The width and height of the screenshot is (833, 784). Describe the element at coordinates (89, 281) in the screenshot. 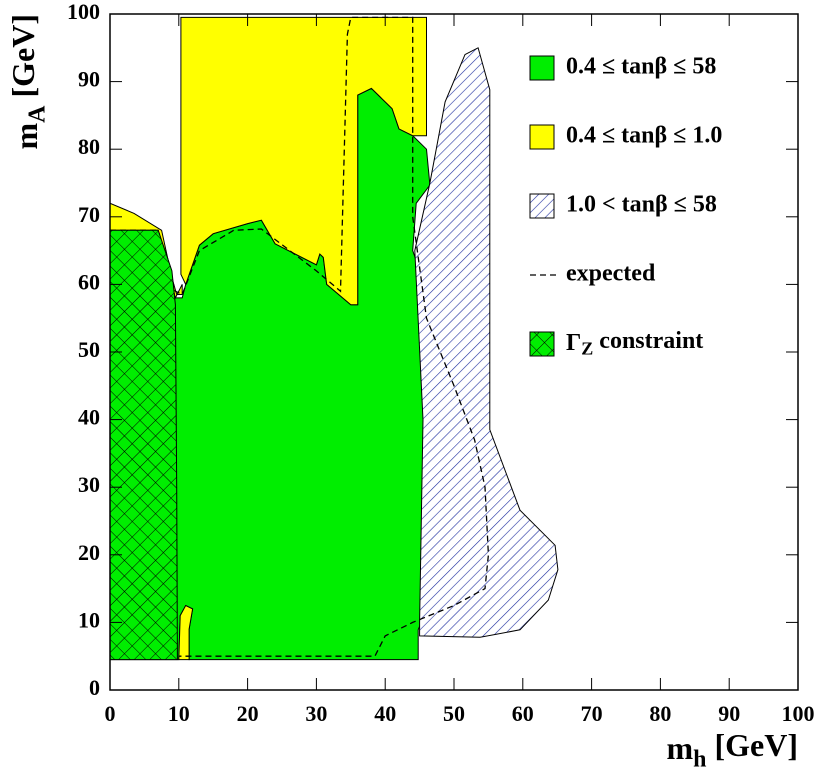

I see `y-tick-label: 60` at that location.